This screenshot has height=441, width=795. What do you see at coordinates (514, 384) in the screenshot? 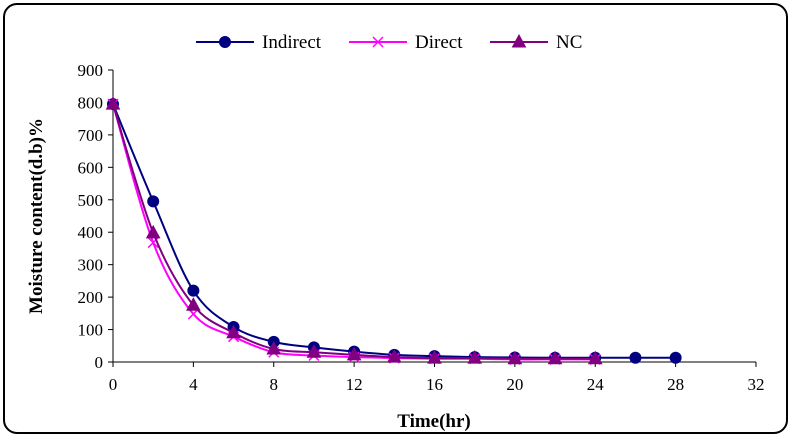
I see `x-tick-label: 20` at bounding box center [514, 384].